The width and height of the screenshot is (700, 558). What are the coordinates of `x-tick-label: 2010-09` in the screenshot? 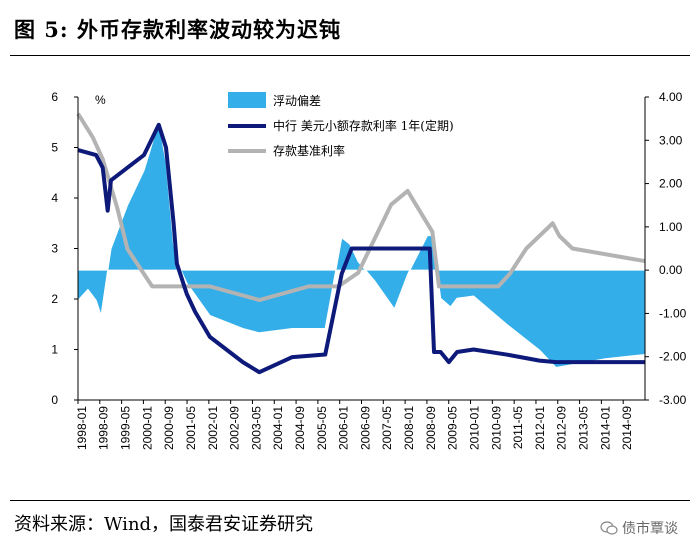 It's located at (496, 428).